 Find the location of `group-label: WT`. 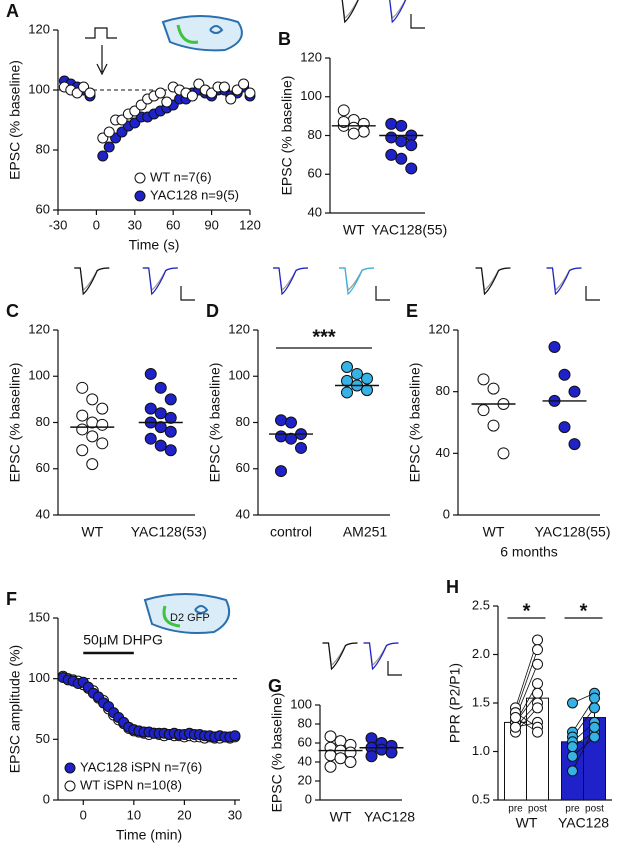

group-label: WT is located at coordinates (527, 823).